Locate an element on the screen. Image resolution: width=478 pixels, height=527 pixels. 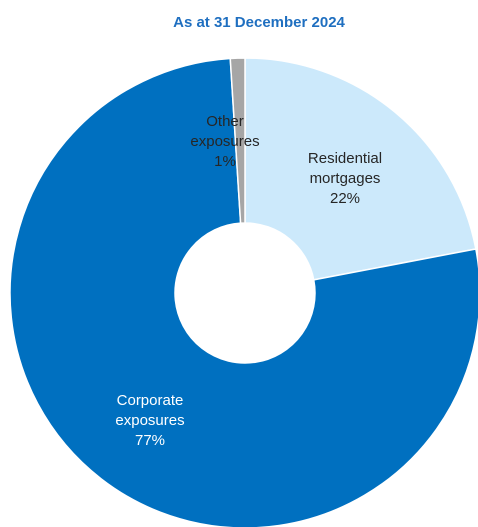
slice-label-corporate-exposures: Corporate exposures 77% is located at coordinates (149, 420).